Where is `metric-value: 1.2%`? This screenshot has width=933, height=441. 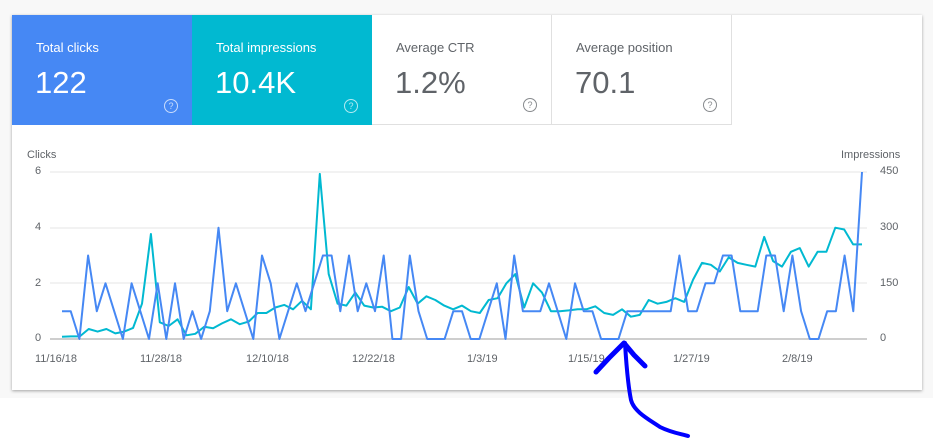 metric-value: 1.2% is located at coordinates (430, 82).